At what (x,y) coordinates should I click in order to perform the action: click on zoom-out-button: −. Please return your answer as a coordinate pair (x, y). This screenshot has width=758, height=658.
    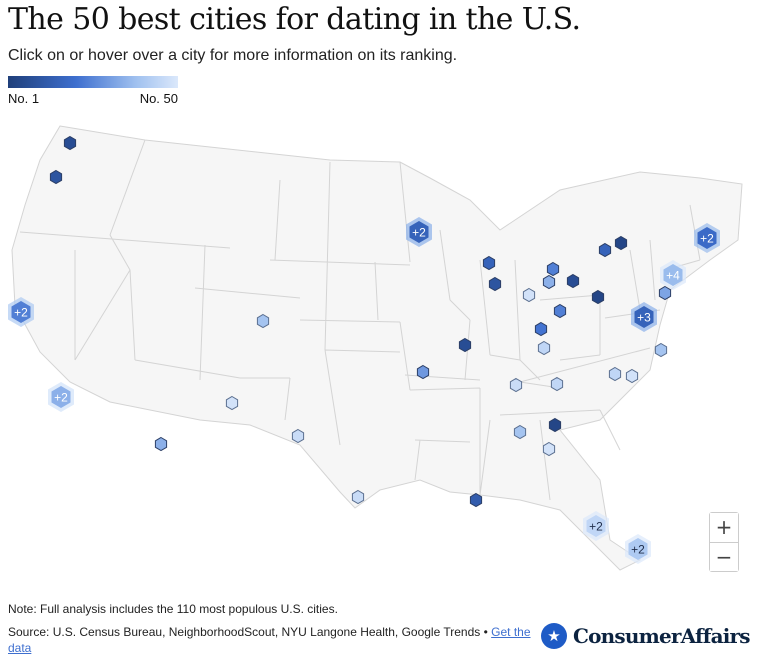
    Looking at the image, I should click on (724, 556).